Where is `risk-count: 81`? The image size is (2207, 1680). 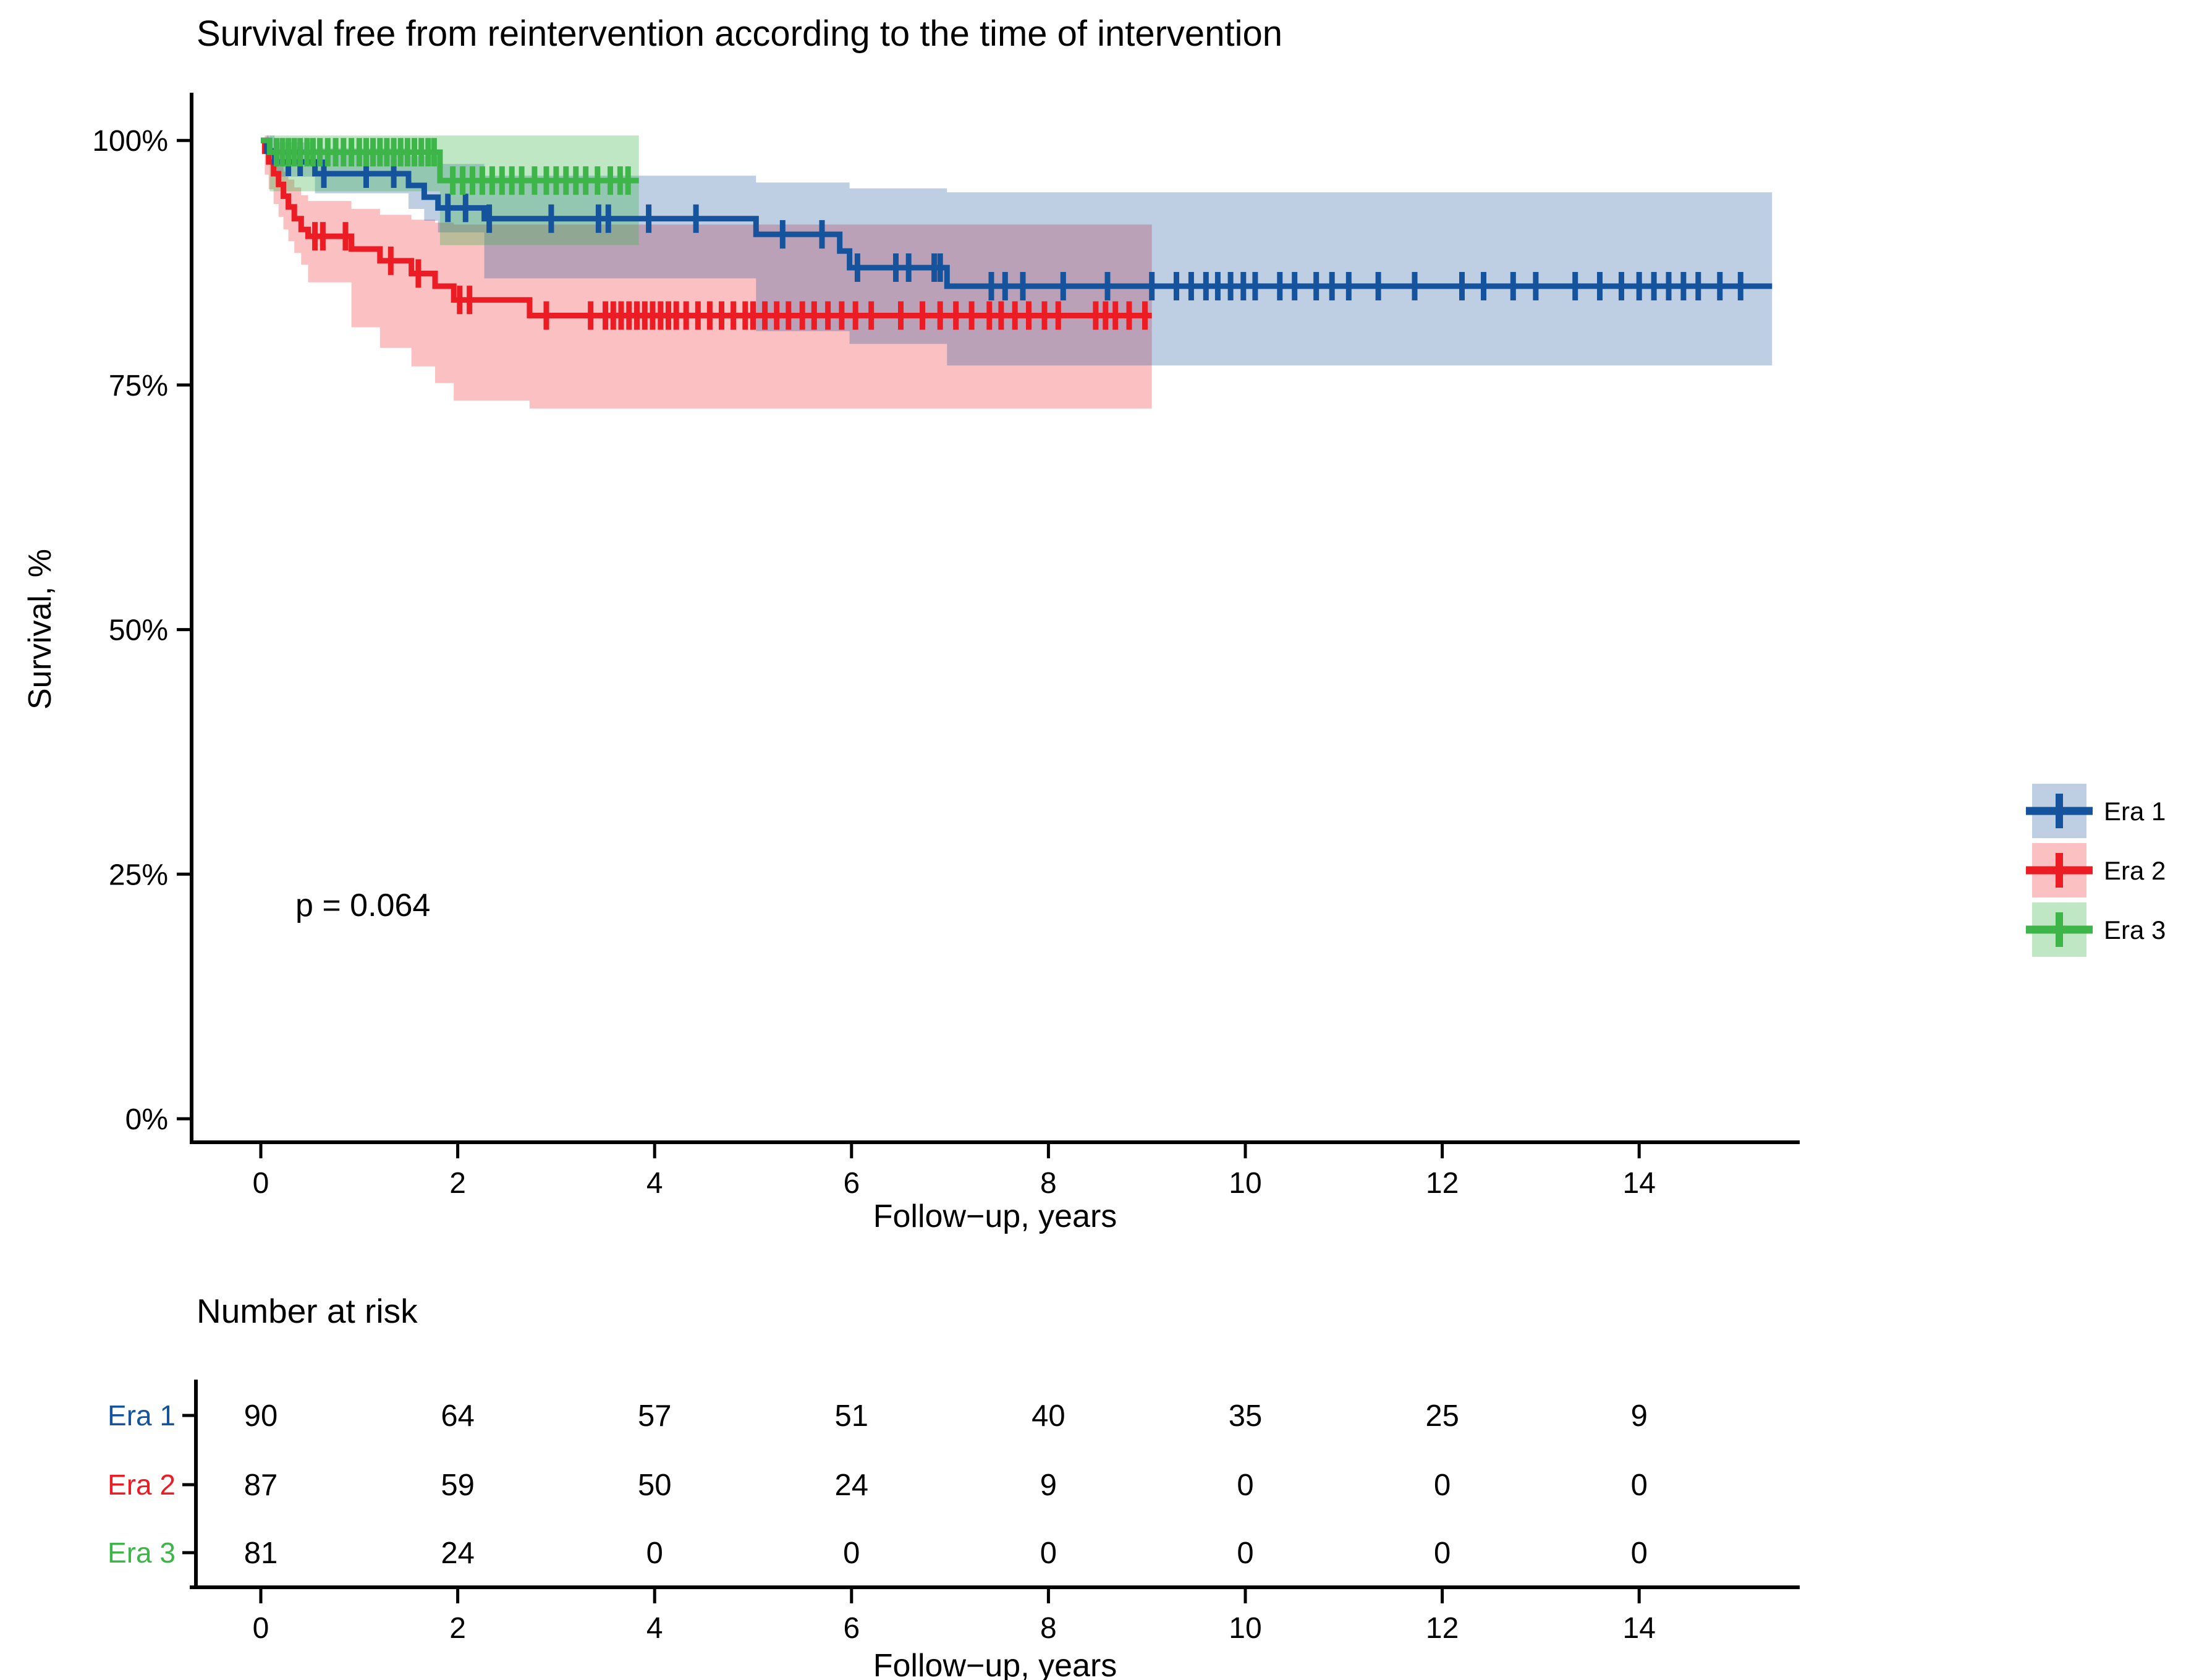 risk-count: 81 is located at coordinates (261, 1554).